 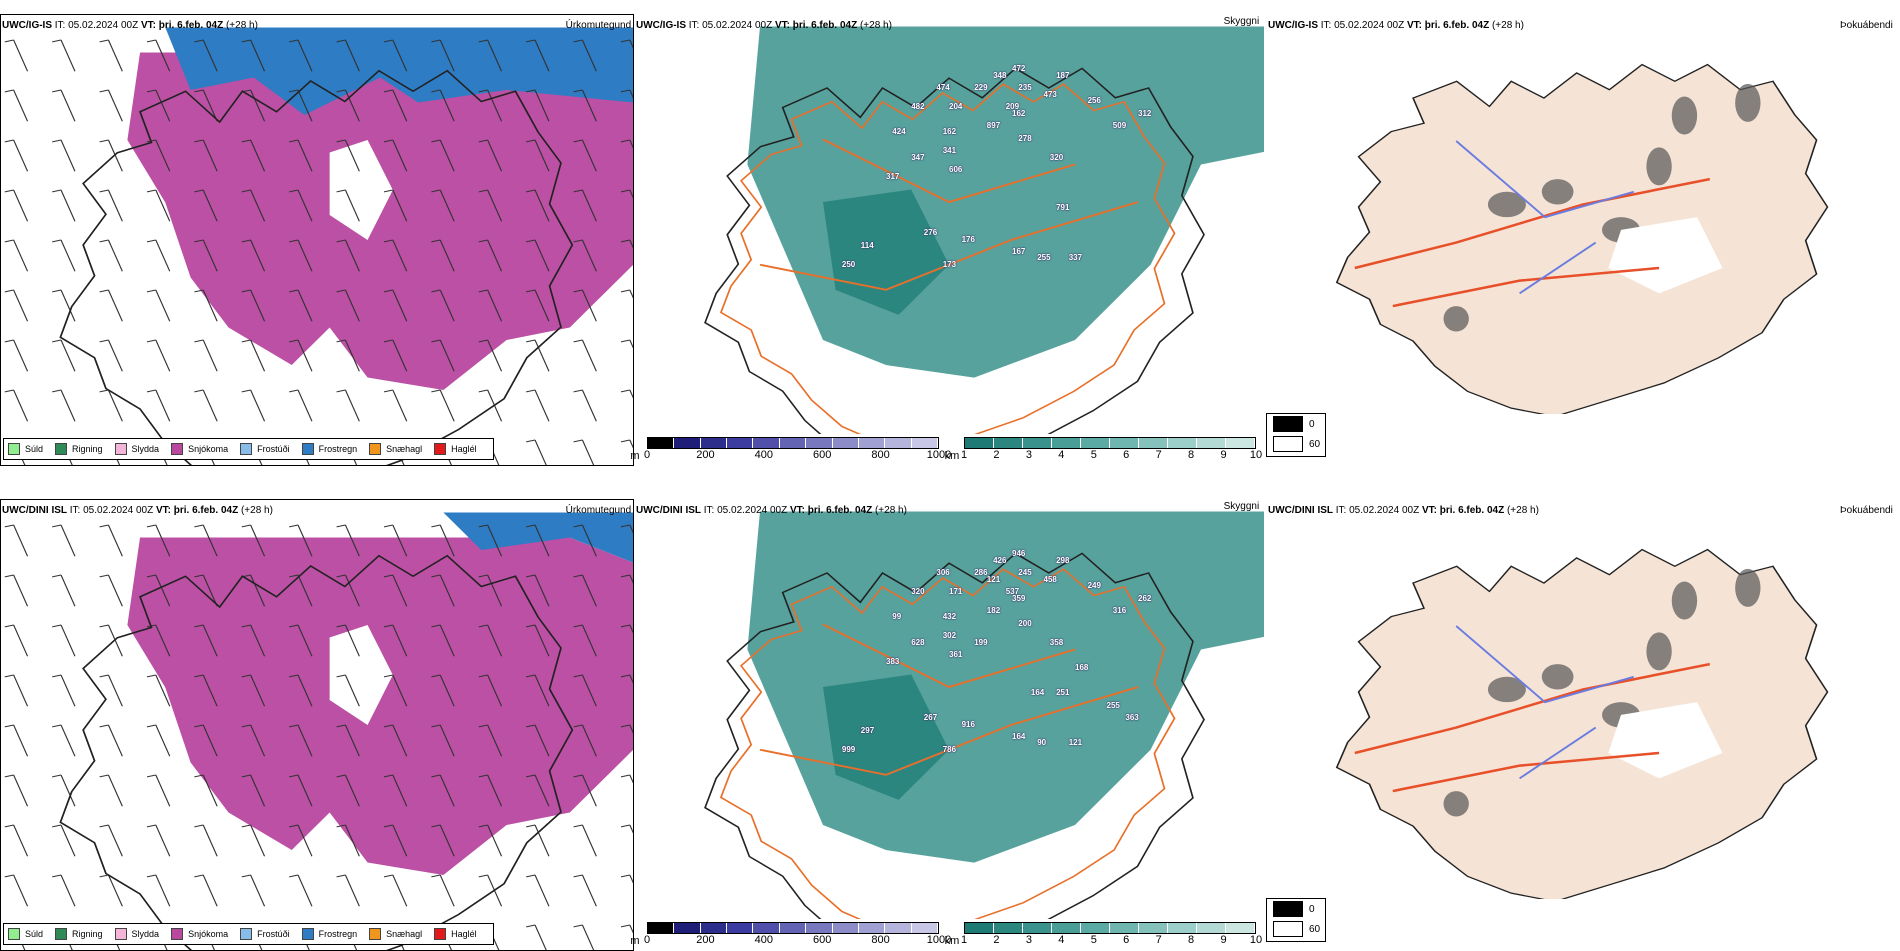 I want to click on cloudbase-label: 358, so click(x=1056, y=642).